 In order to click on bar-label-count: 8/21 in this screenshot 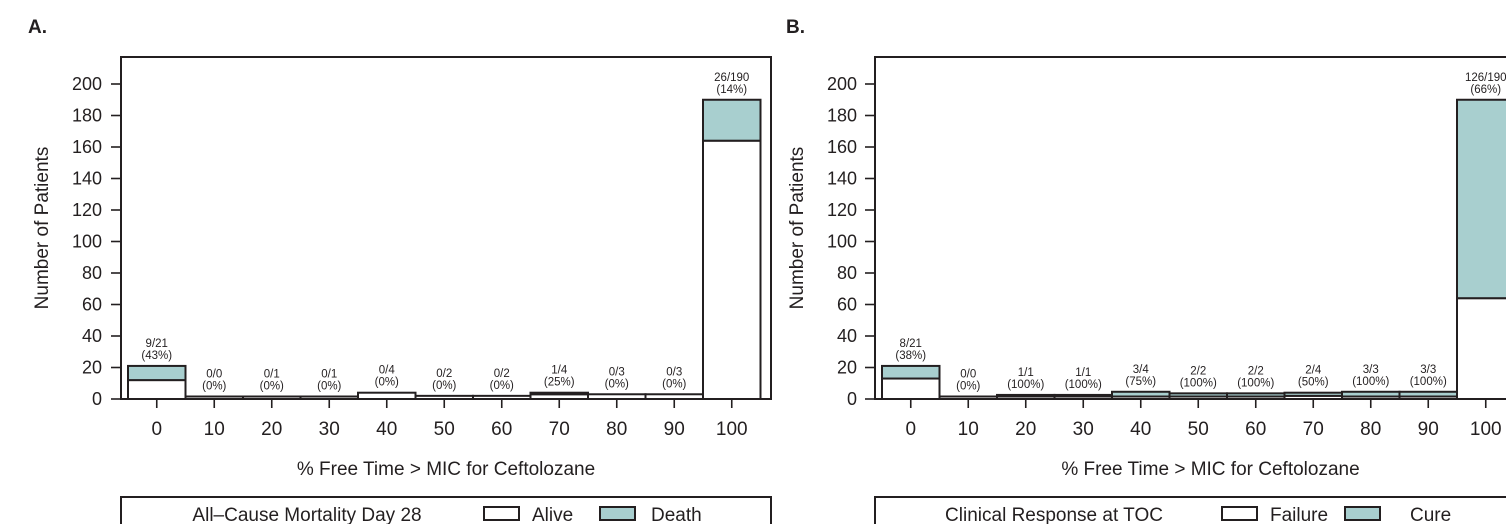, I will do `click(911, 344)`.